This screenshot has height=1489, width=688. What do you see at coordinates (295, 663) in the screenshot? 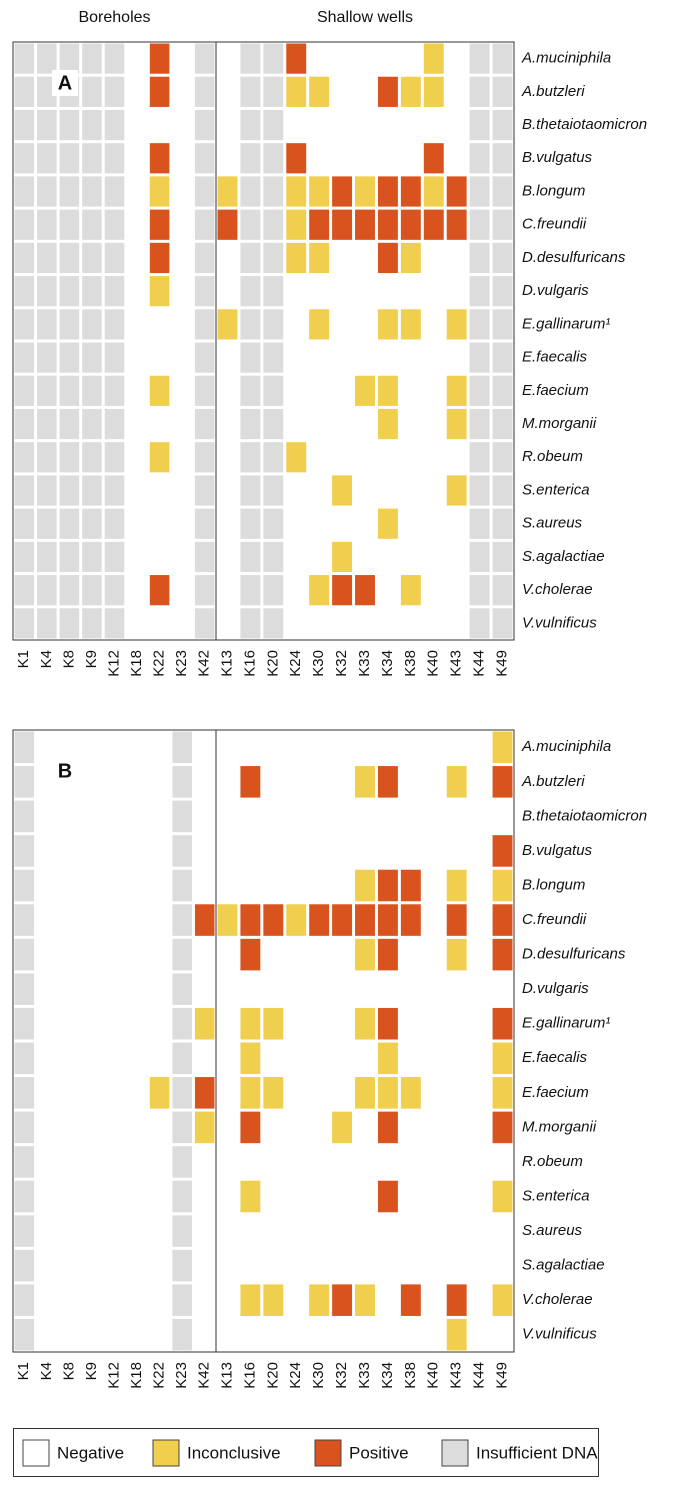
I see `column-label: K24` at bounding box center [295, 663].